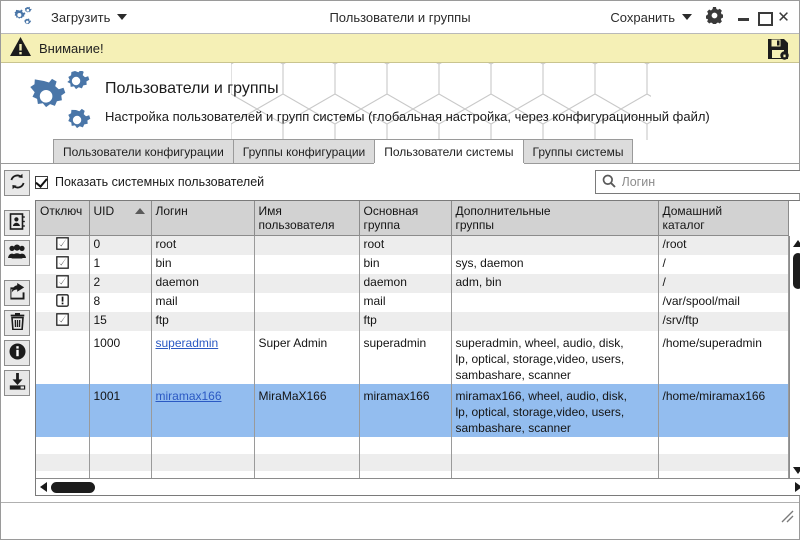 The height and width of the screenshot is (540, 800). What do you see at coordinates (405, 357) in the screenshot?
I see `cell-primary-group: superadmin` at bounding box center [405, 357].